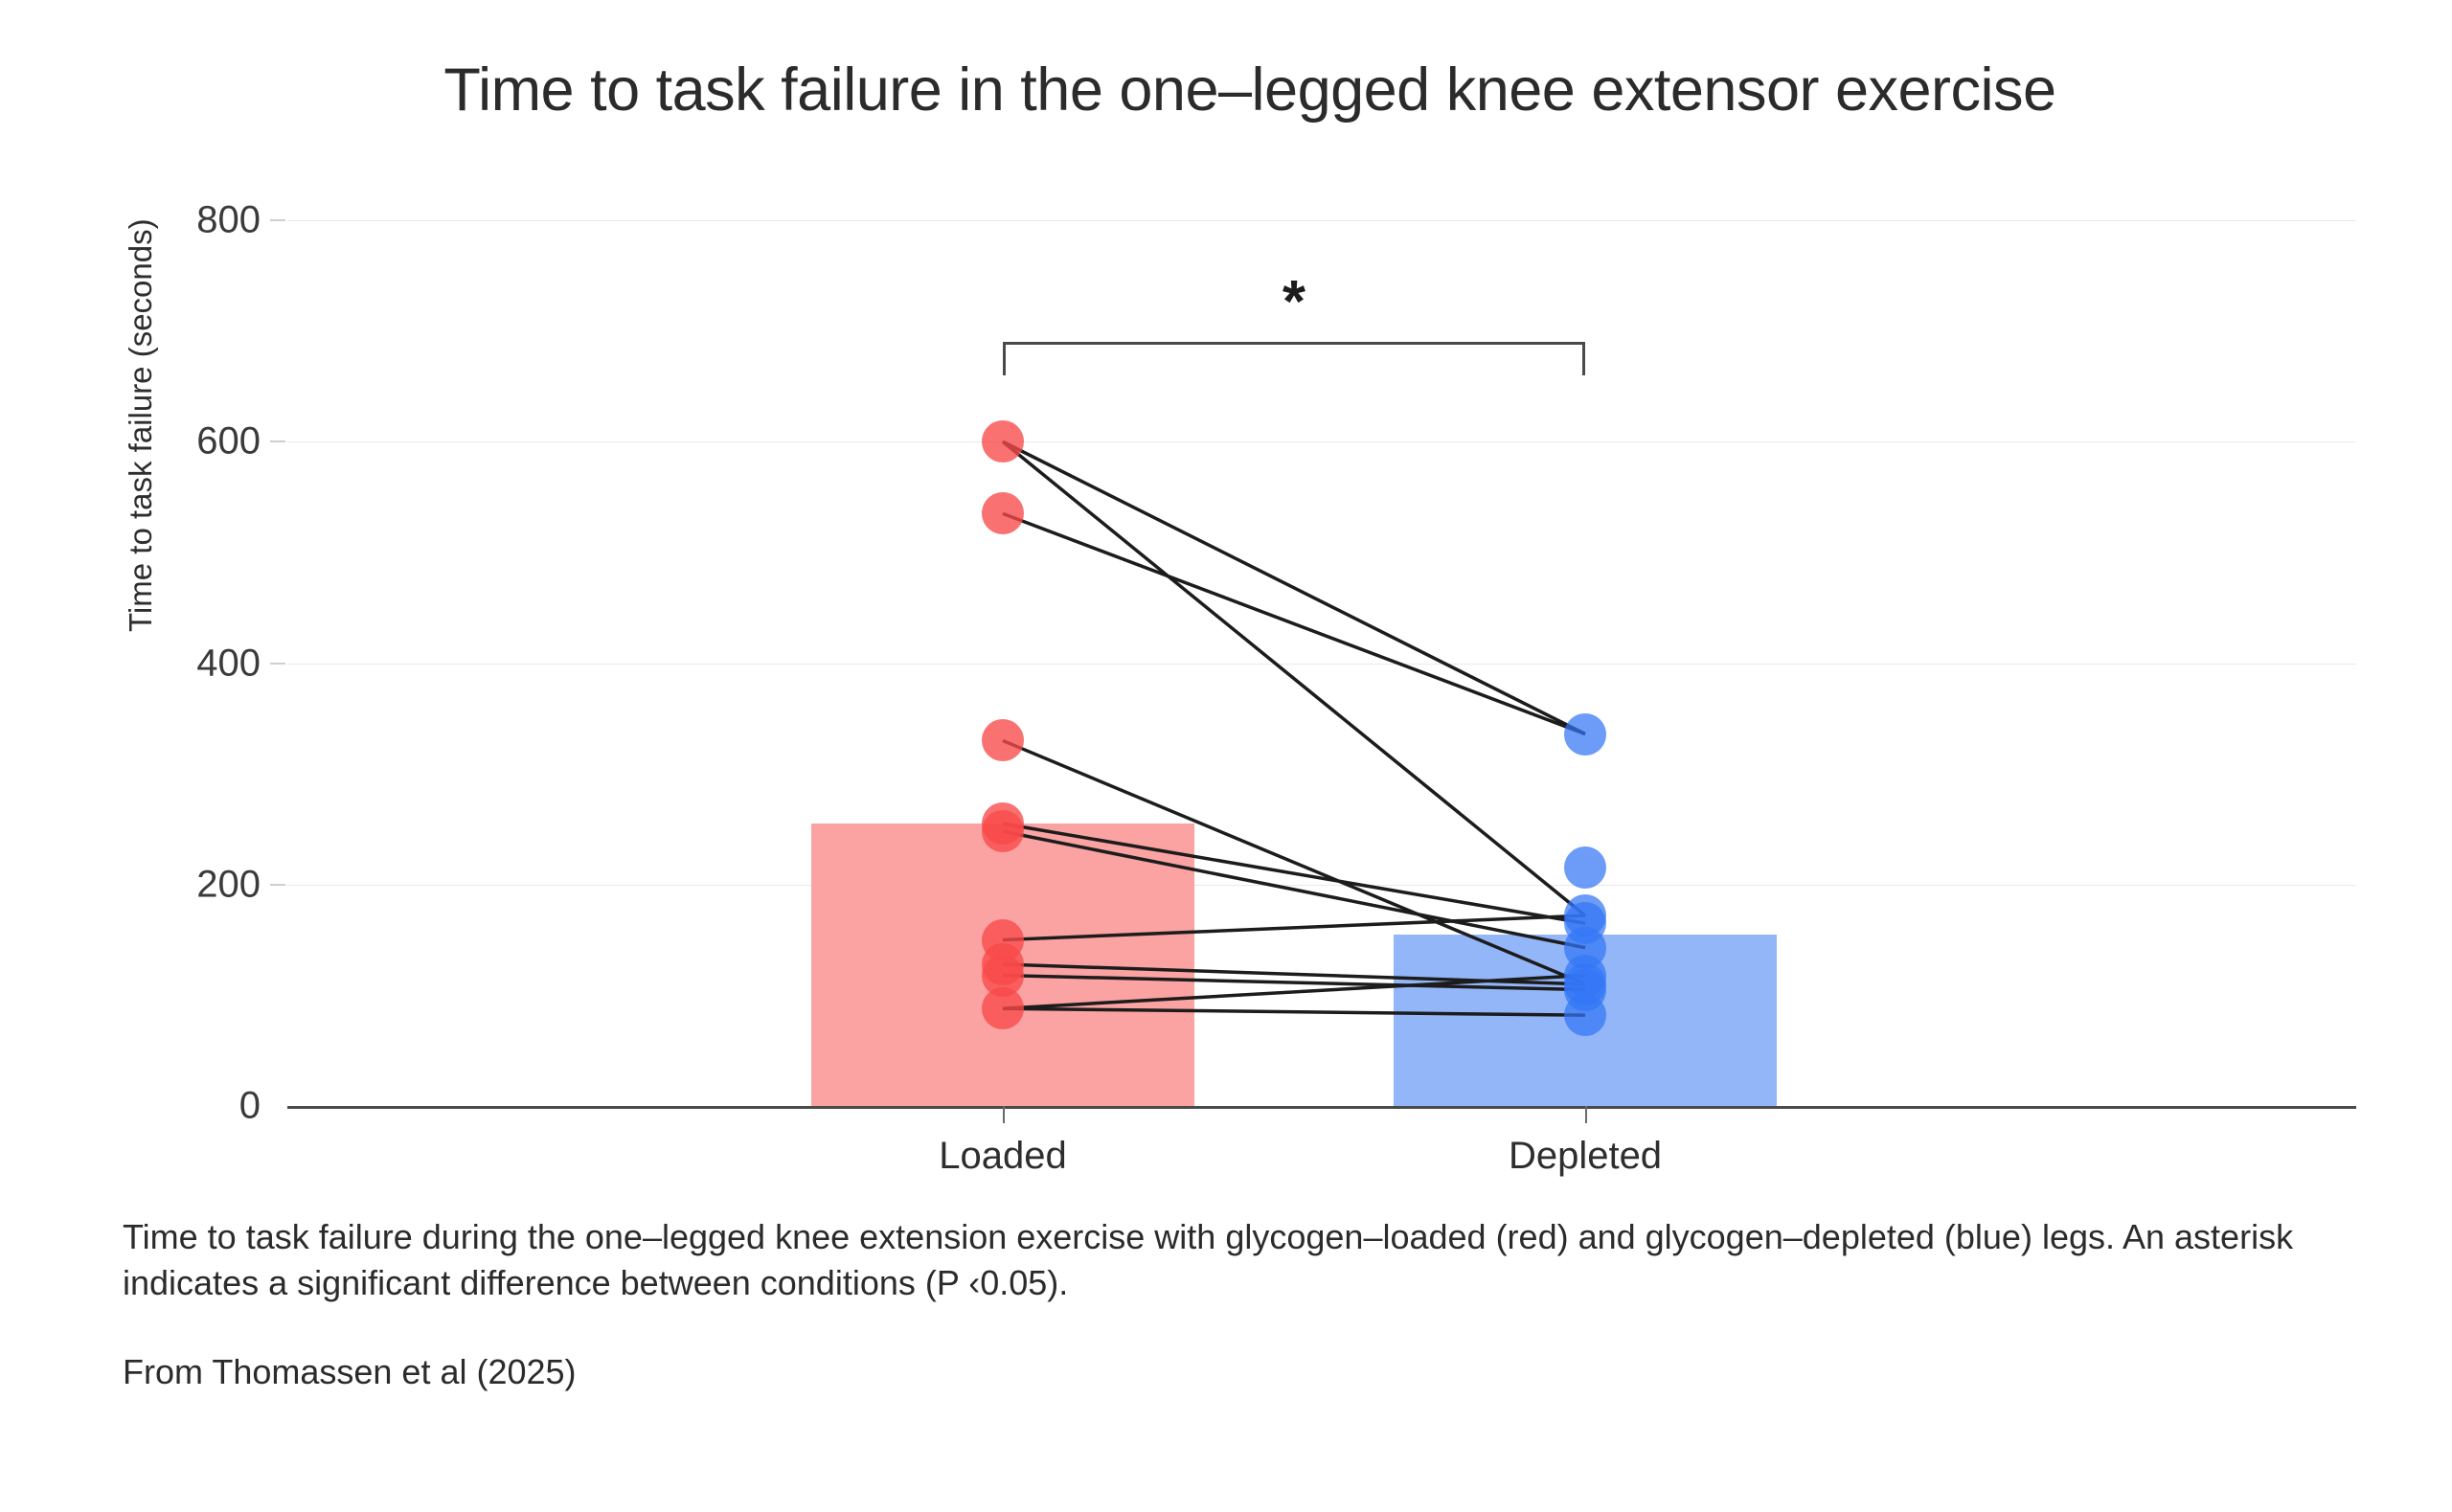  What do you see at coordinates (1294, 359) in the screenshot?
I see `significance-bracket` at bounding box center [1294, 359].